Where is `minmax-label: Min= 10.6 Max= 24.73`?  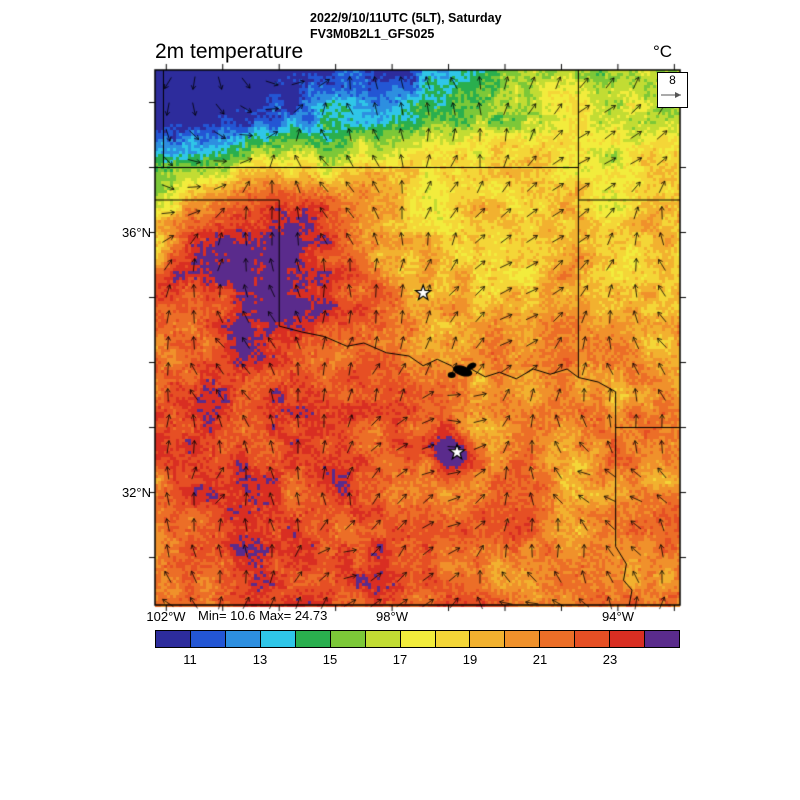 minmax-label: Min= 10.6 Max= 24.73 is located at coordinates (263, 615).